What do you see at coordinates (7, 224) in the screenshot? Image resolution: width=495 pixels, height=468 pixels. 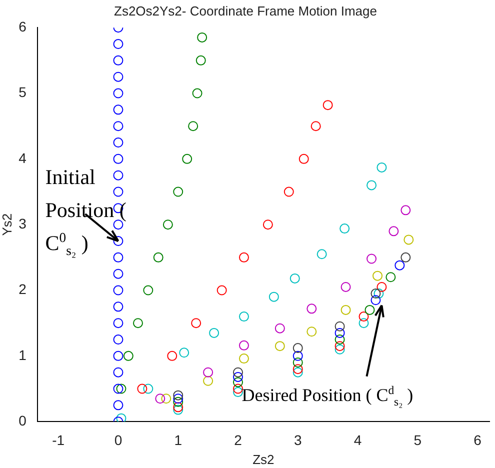 I see `y-axis-title: Ys2` at bounding box center [7, 224].